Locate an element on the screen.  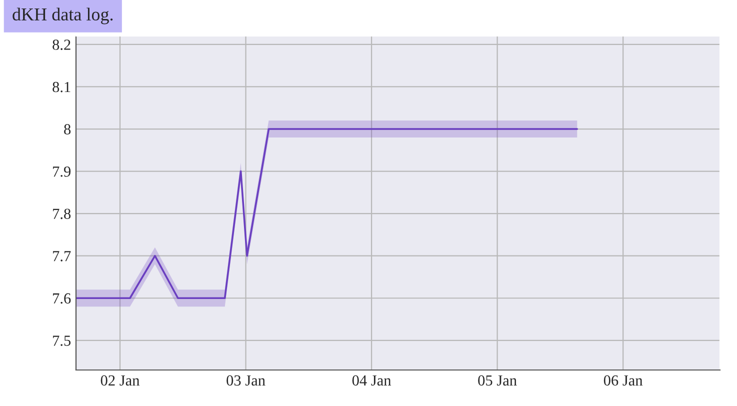
y-tick-label: 8 is located at coordinates (67, 129).